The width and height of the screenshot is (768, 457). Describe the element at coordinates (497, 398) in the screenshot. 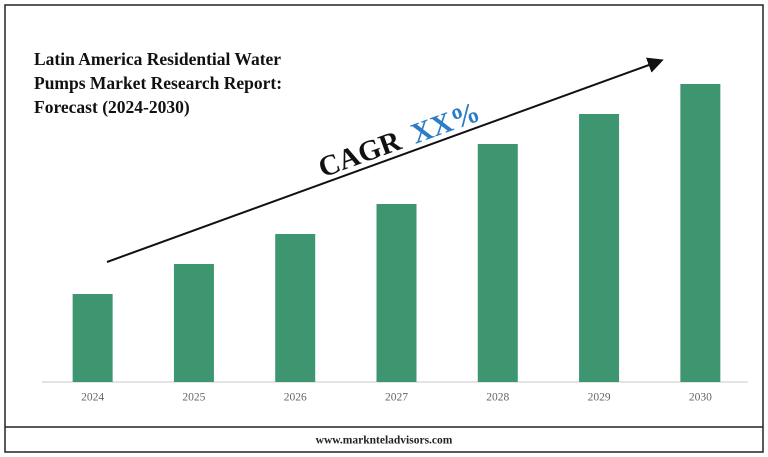

I see `x-tick-label: 2028` at that location.